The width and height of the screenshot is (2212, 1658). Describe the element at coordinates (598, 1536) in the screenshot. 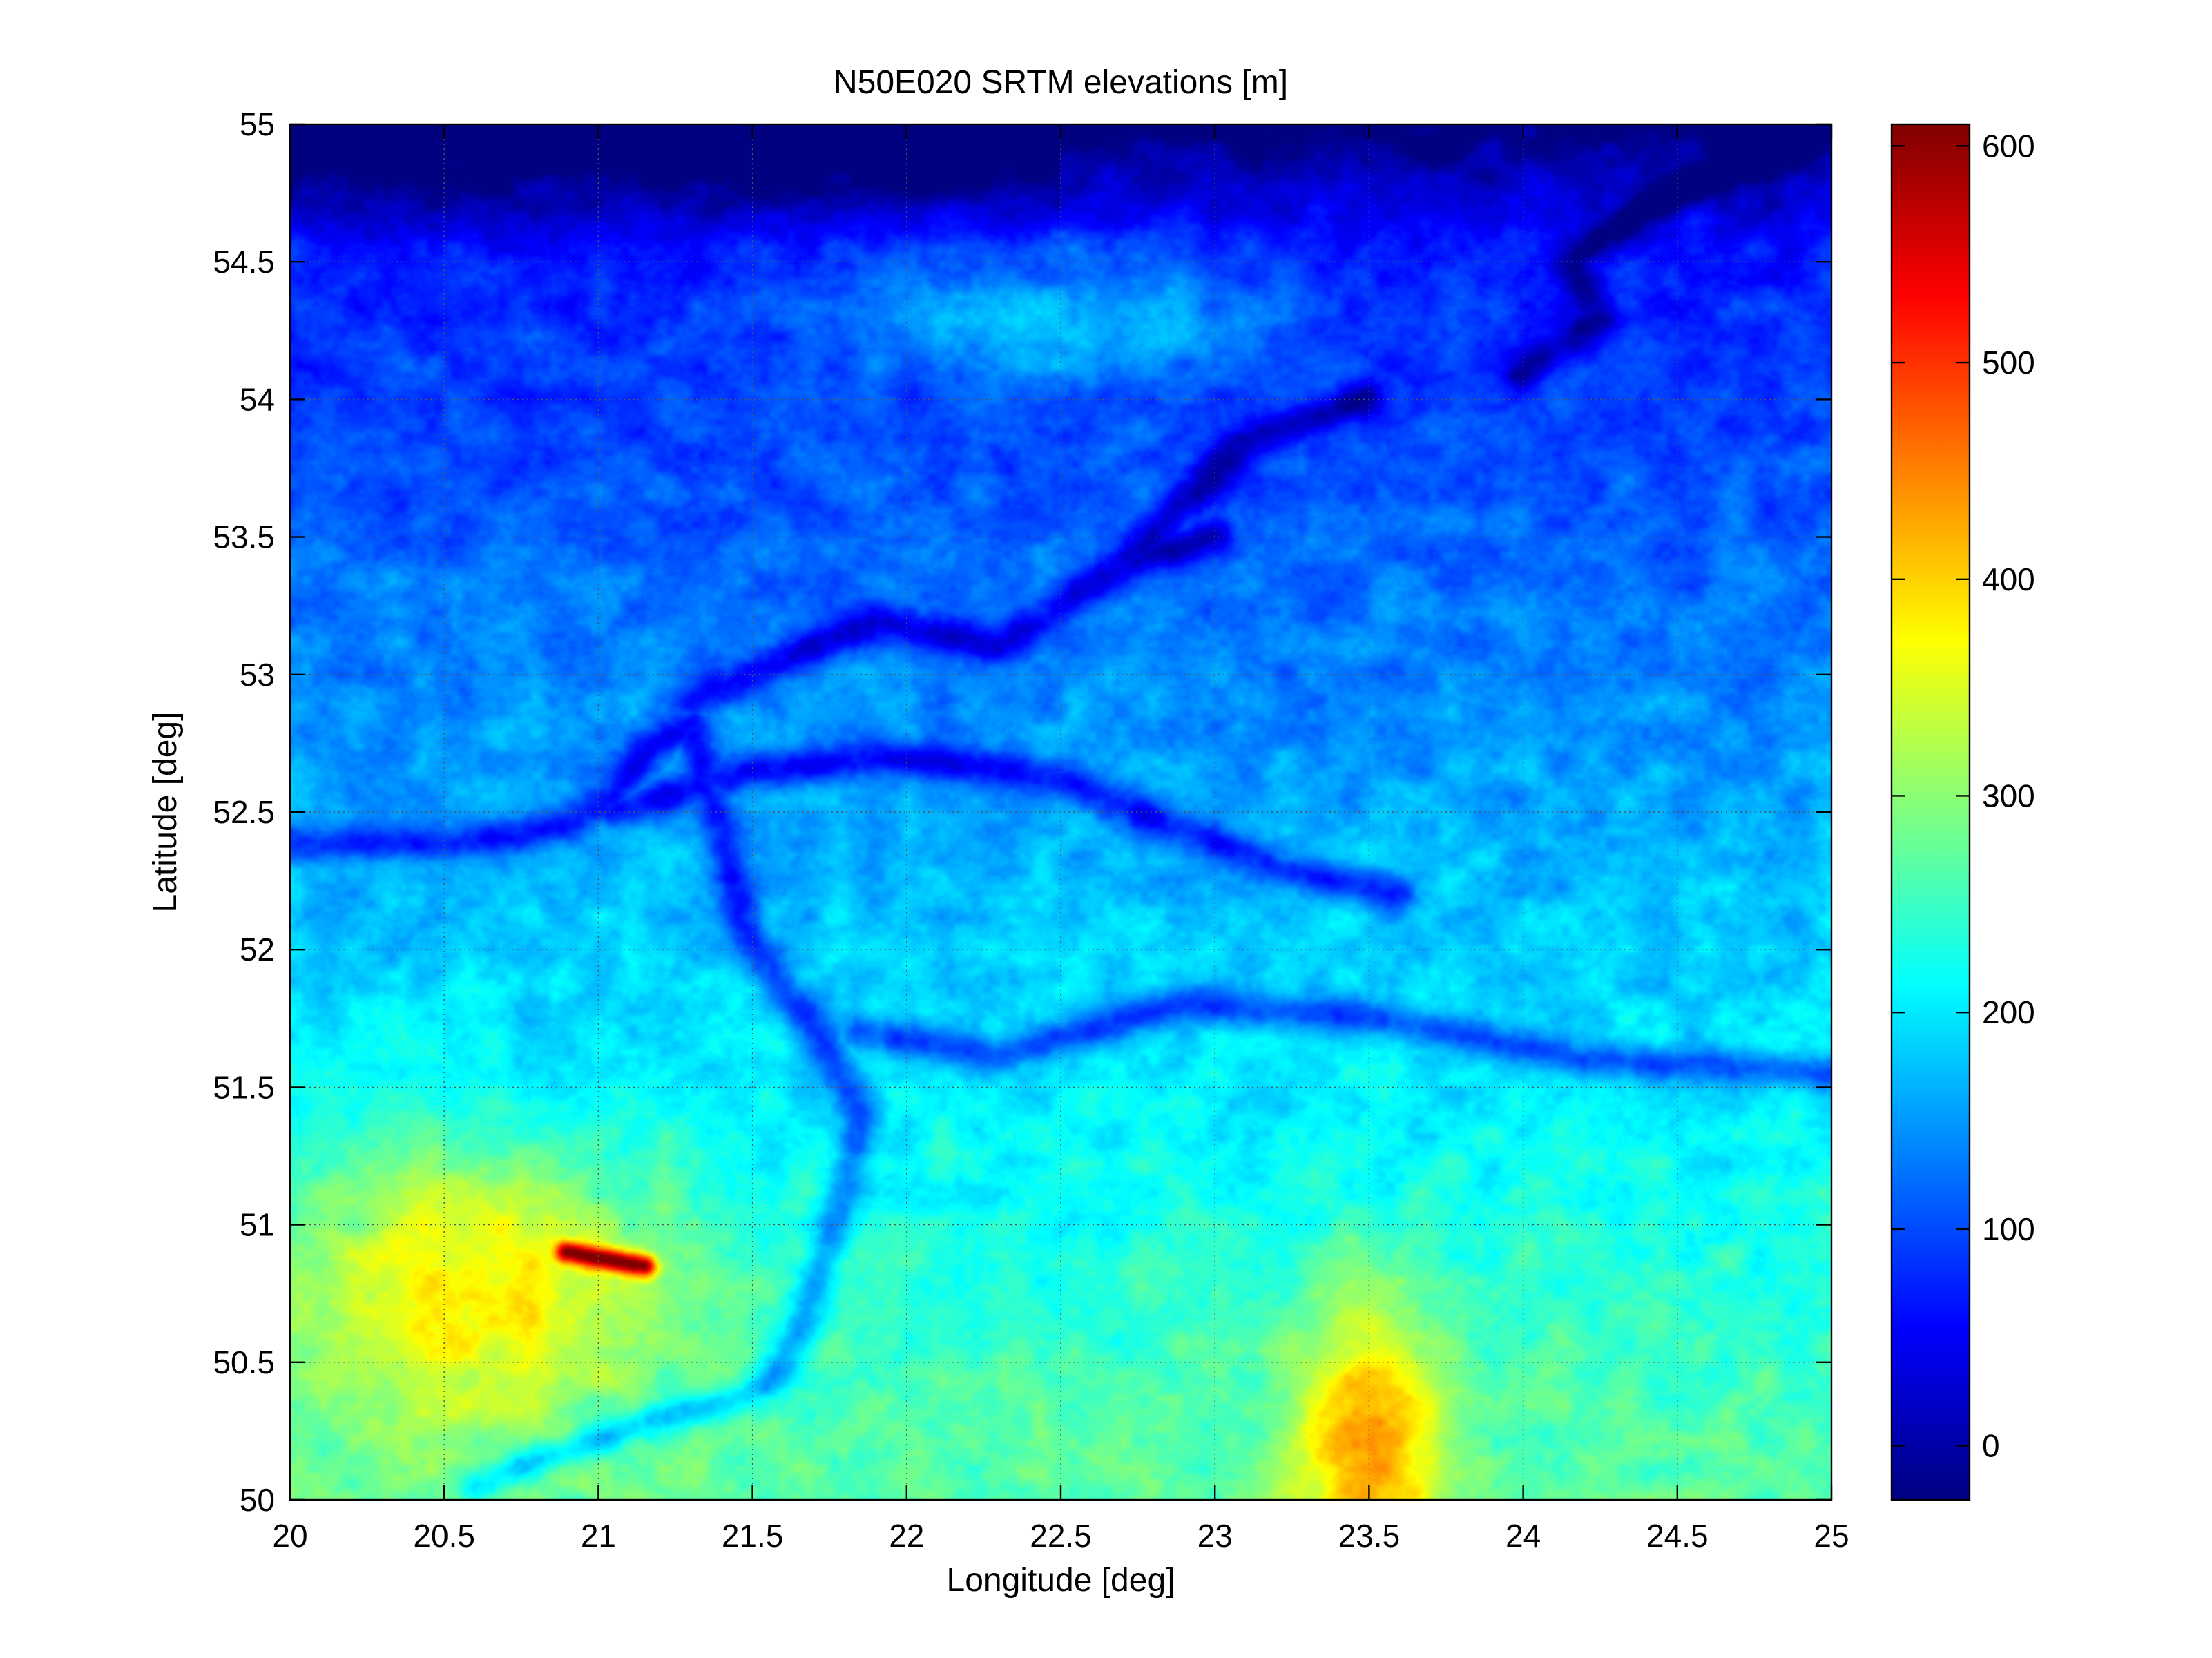

I see `x-tick-label: 21` at that location.